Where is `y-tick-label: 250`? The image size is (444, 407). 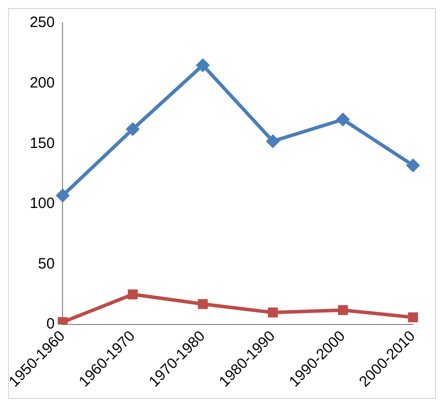 y-tick-label: 250 is located at coordinates (42, 23).